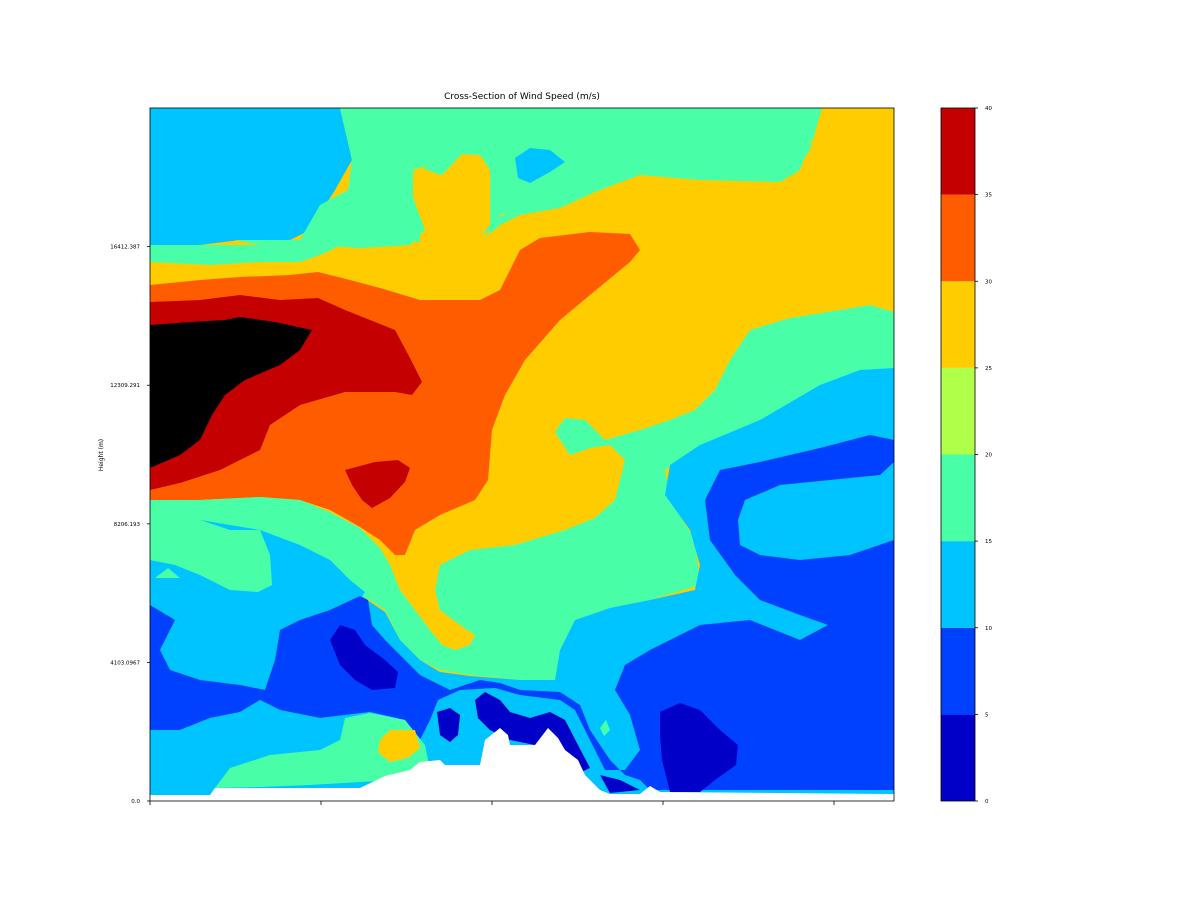  Describe the element at coordinates (492, 803) in the screenshot. I see `x-axis` at that location.